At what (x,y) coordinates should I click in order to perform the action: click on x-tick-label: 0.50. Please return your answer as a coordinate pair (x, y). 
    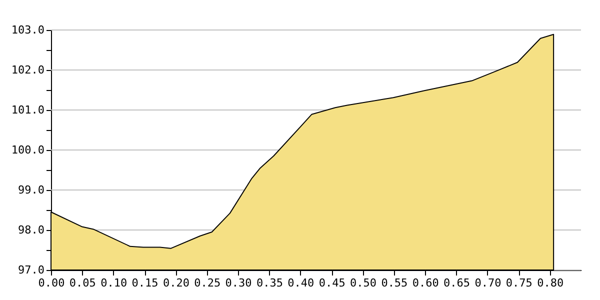
    Looking at the image, I should click on (363, 283).